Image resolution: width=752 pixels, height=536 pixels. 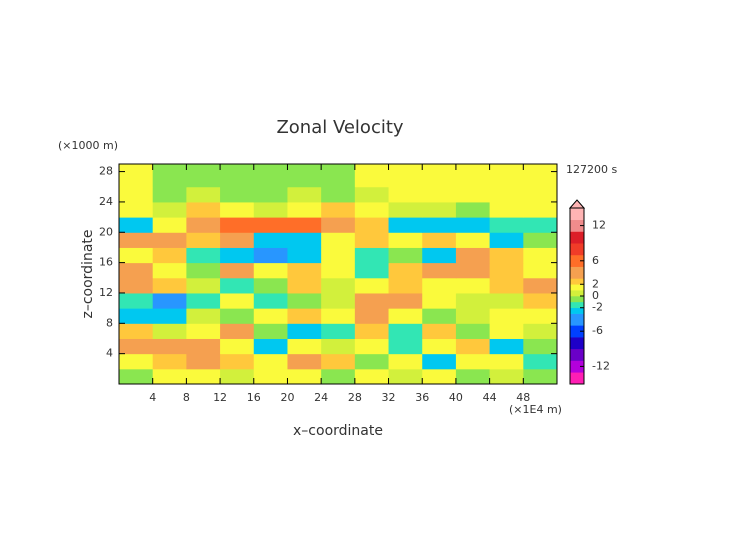 I want to click on y-tick-label: 4, so click(x=109, y=353).